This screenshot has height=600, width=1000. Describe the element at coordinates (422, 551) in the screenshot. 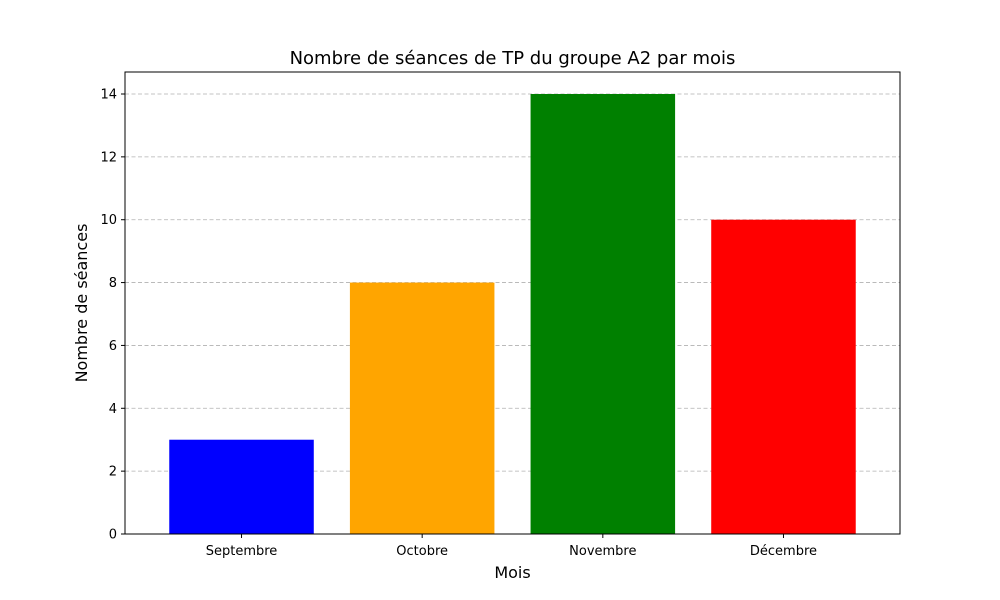

I see `x-tick-label: Octobre` at that location.